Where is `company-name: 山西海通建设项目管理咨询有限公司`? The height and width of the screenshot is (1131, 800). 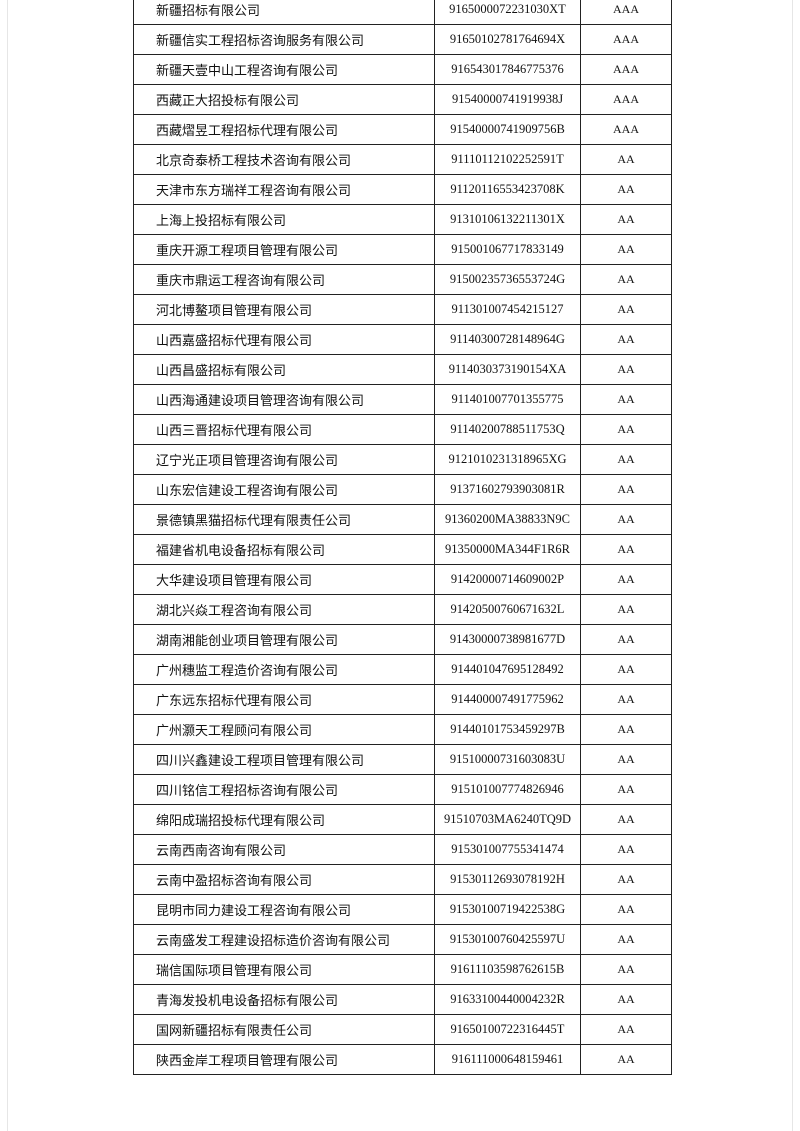 company-name: 山西海通建设项目管理咨询有限公司 is located at coordinates (284, 399).